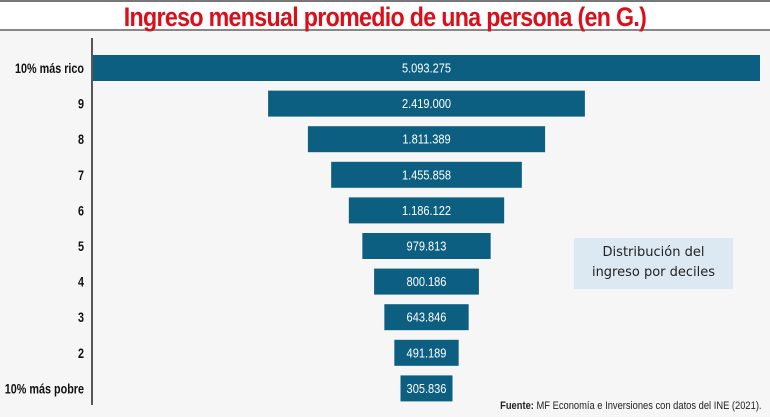 The width and height of the screenshot is (770, 417). I want to click on data-label-1: 2.419.000, so click(426, 103).